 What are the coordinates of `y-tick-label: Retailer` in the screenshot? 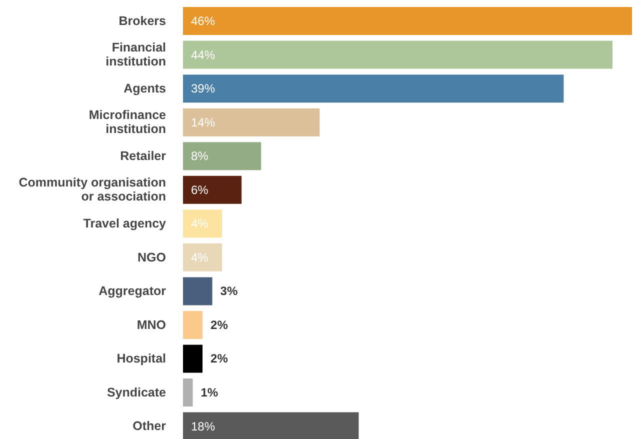 It's located at (143, 155).